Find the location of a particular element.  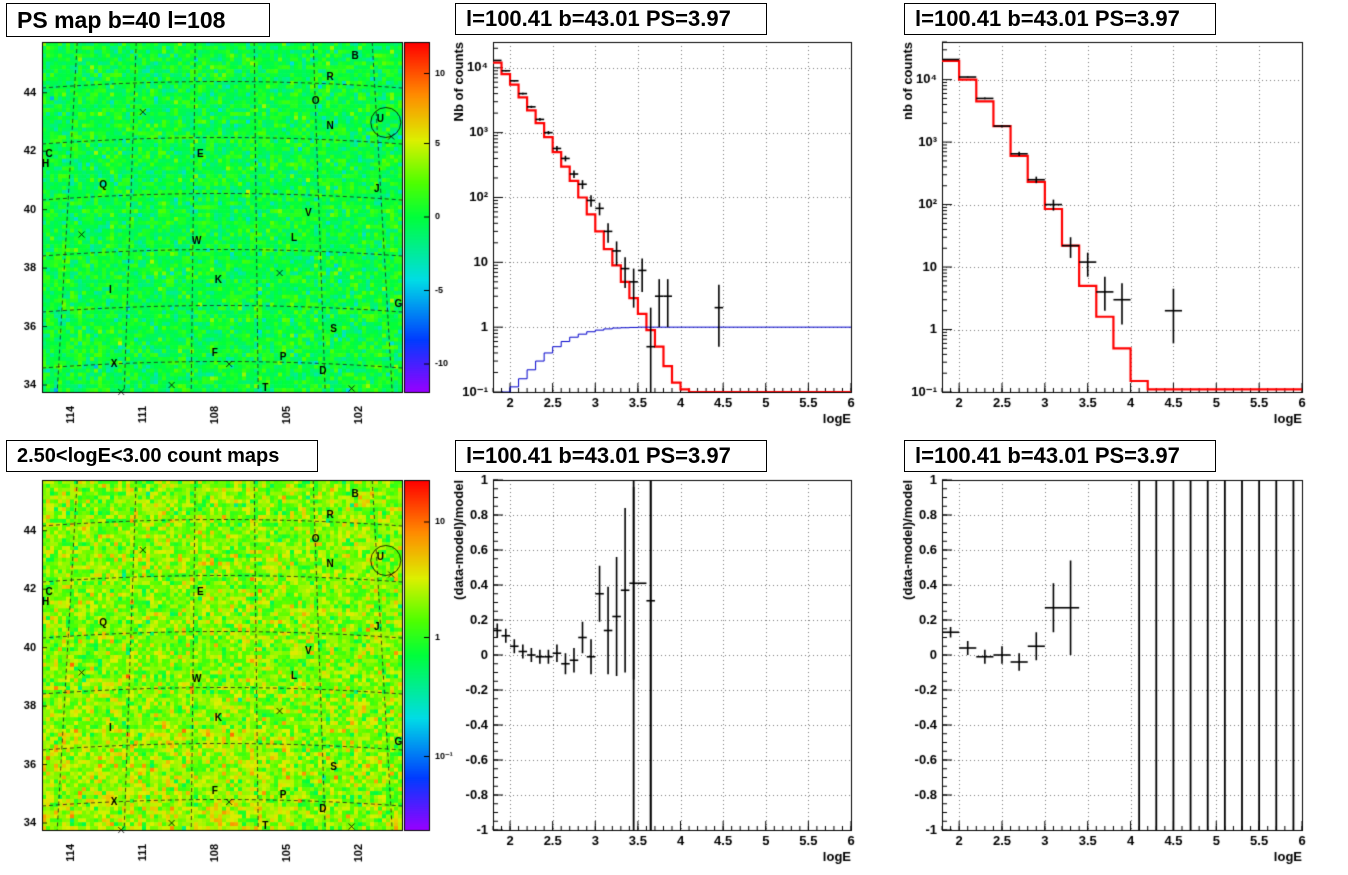

spectrum-title: l=100.41 b=43.01 PS=3.97 is located at coordinates (611, 19).